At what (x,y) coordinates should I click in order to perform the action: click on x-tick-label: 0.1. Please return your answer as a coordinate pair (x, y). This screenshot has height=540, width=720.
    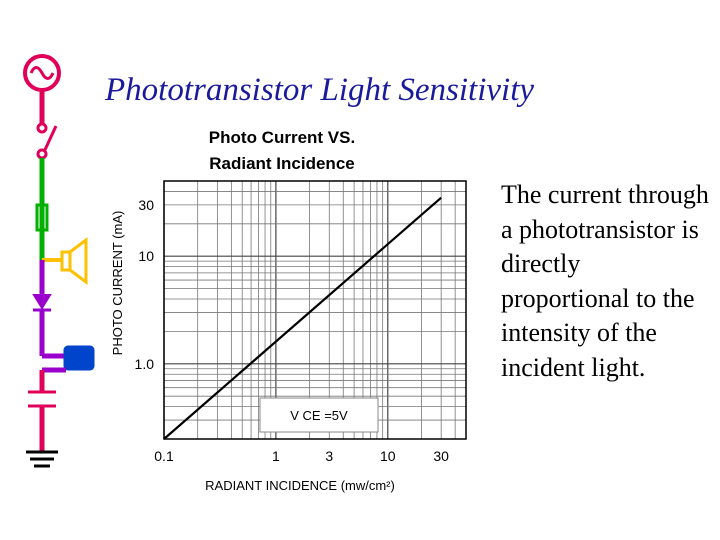
    Looking at the image, I should click on (164, 456).